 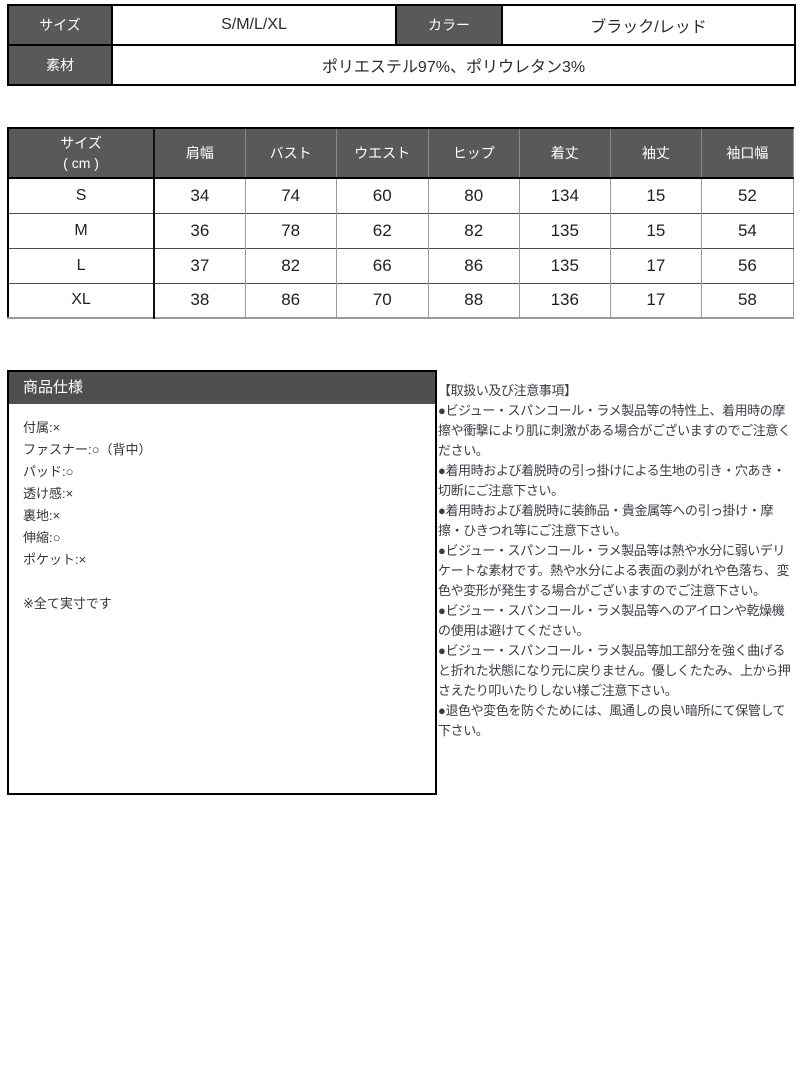 I want to click on color-label-cell: カラー, so click(x=449, y=25).